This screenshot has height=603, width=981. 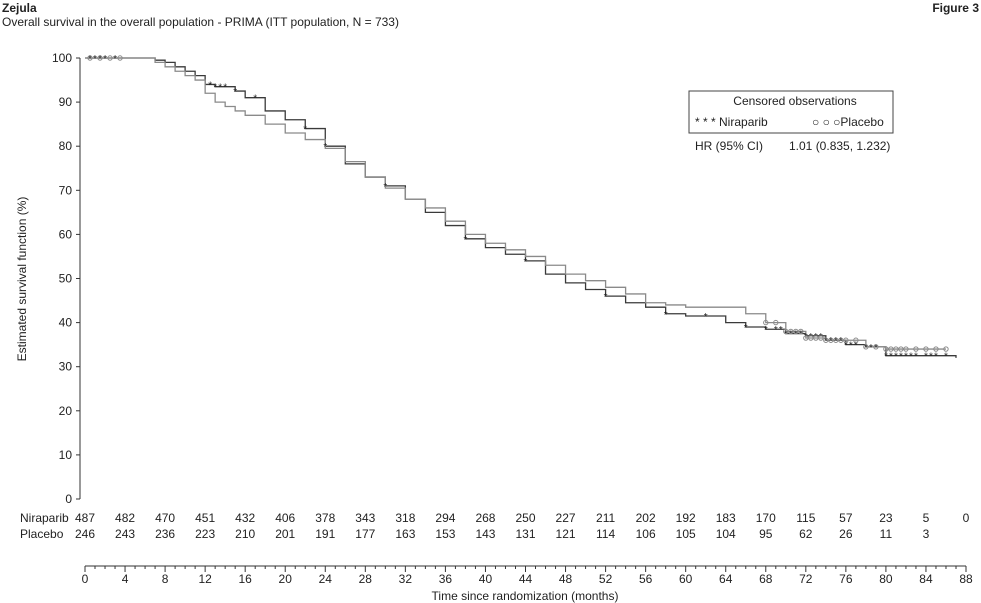 I want to click on risk-count: 482, so click(x=125, y=518).